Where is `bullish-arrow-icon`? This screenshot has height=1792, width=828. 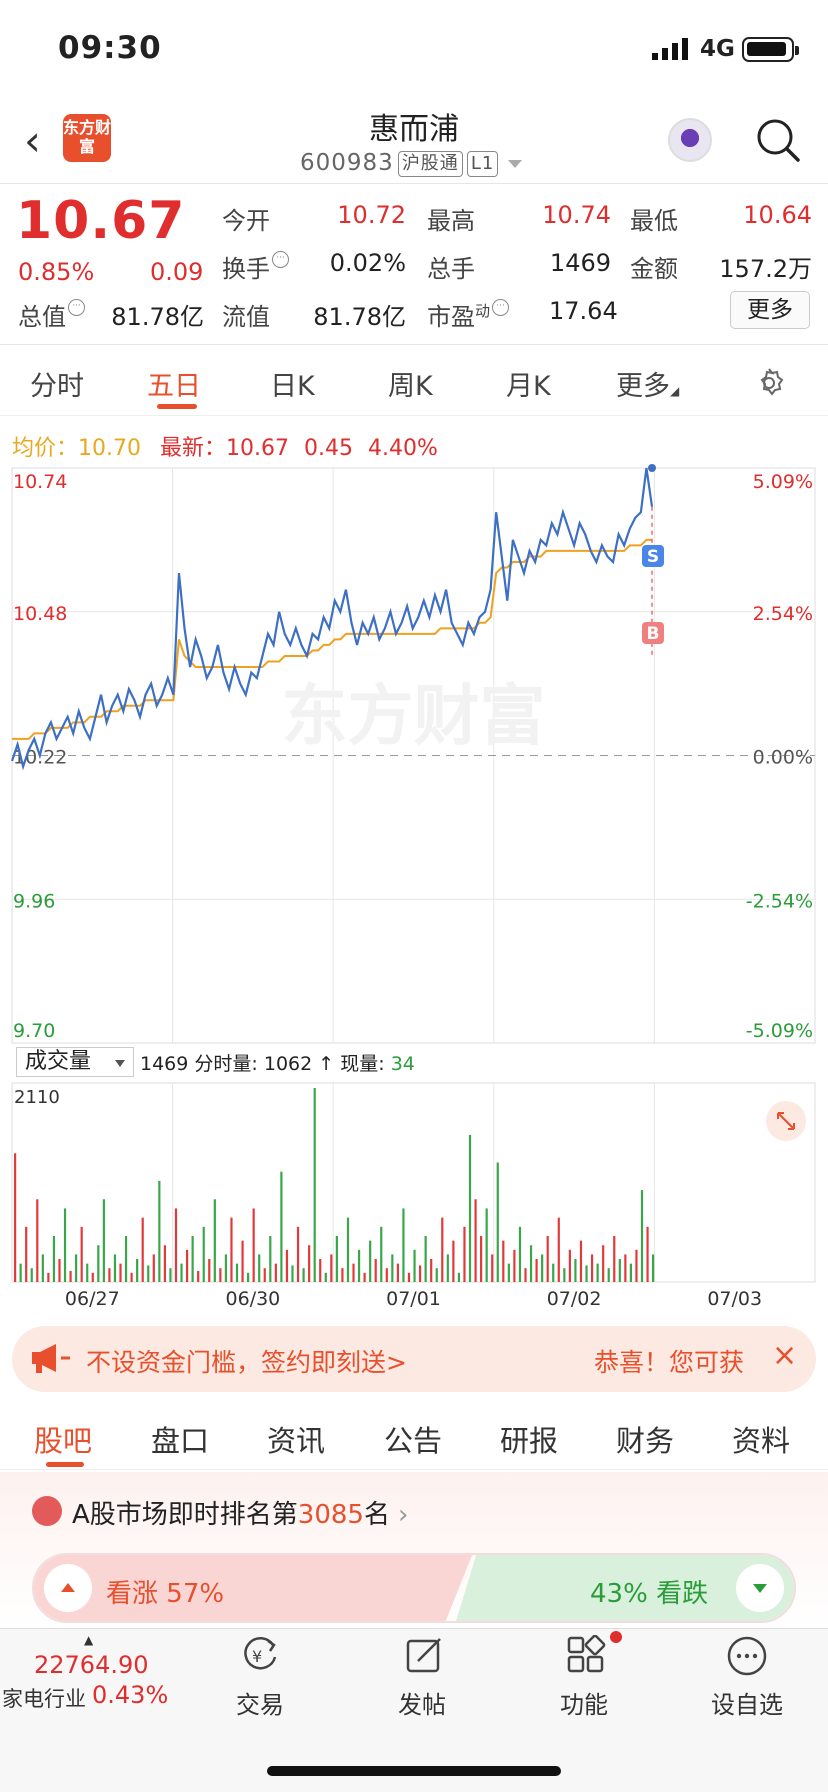 bullish-arrow-icon is located at coordinates (68, 1588).